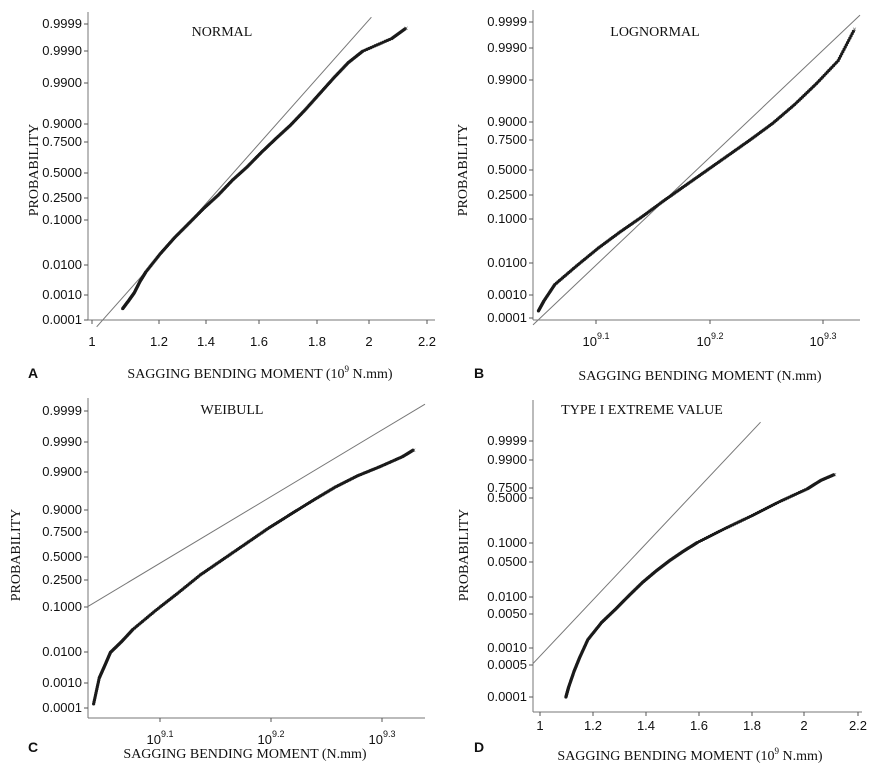 The width and height of the screenshot is (875, 765). I want to click on panel-title: LOGNORMAL, so click(654, 32).